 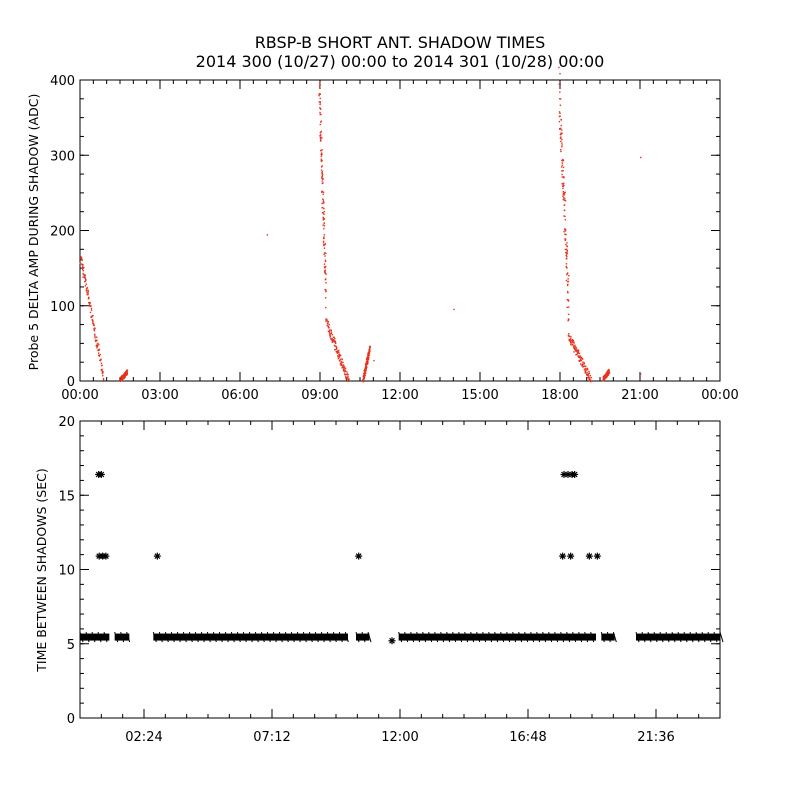 What do you see at coordinates (479, 395) in the screenshot?
I see `top-x-tick-label: 15:00` at bounding box center [479, 395].